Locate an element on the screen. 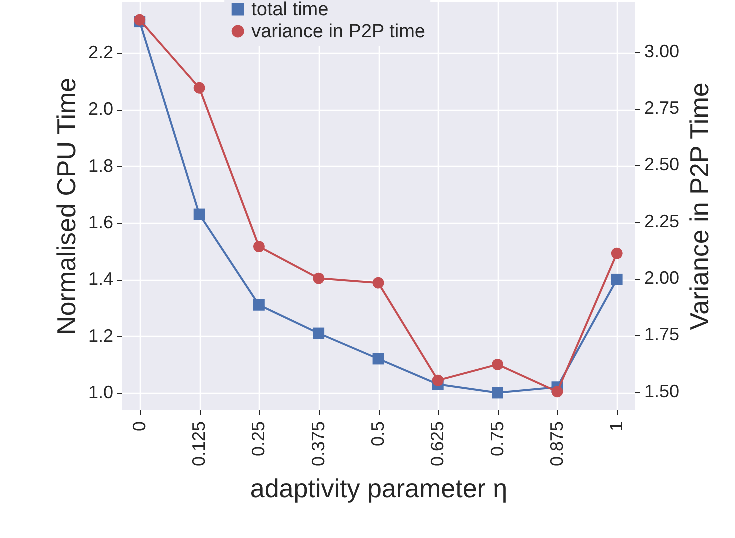 The width and height of the screenshot is (735, 538). y2-tick-label: 1.50 is located at coordinates (662, 391).